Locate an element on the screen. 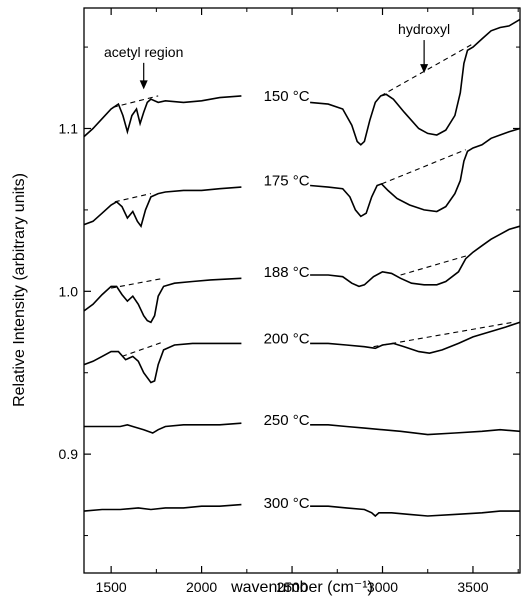 The width and height of the screenshot is (522, 597). series-group: 250 °C is located at coordinates (302, 424).